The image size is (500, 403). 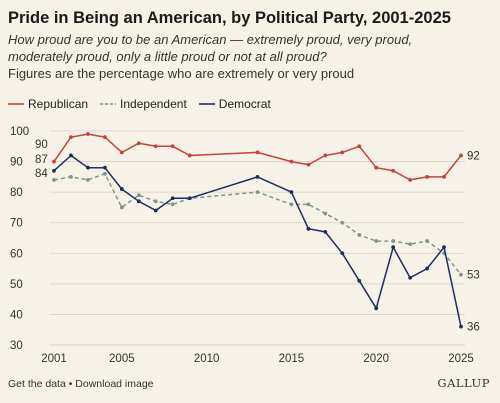 I want to click on data-point-democrat-2009, so click(x=189, y=198).